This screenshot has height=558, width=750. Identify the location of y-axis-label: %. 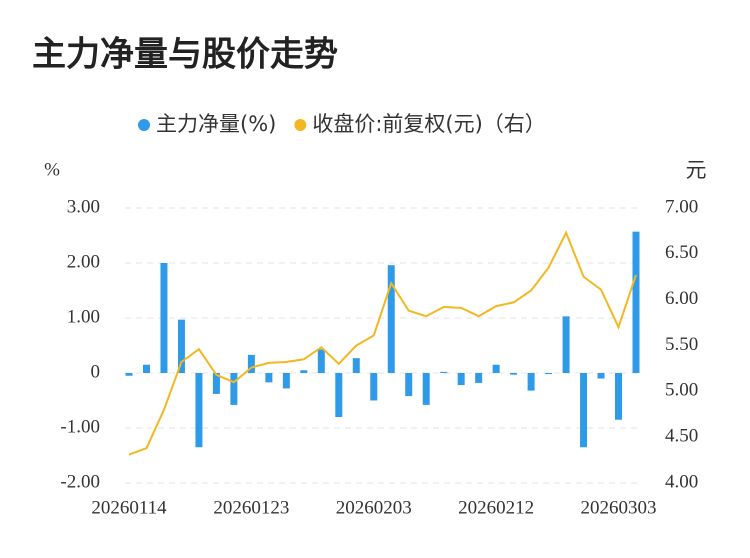
(52, 169).